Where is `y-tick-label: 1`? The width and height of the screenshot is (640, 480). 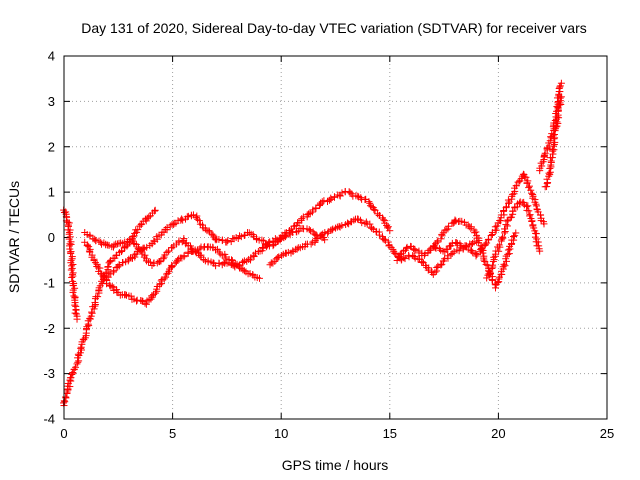 y-tick-label: 1 is located at coordinates (51, 192).